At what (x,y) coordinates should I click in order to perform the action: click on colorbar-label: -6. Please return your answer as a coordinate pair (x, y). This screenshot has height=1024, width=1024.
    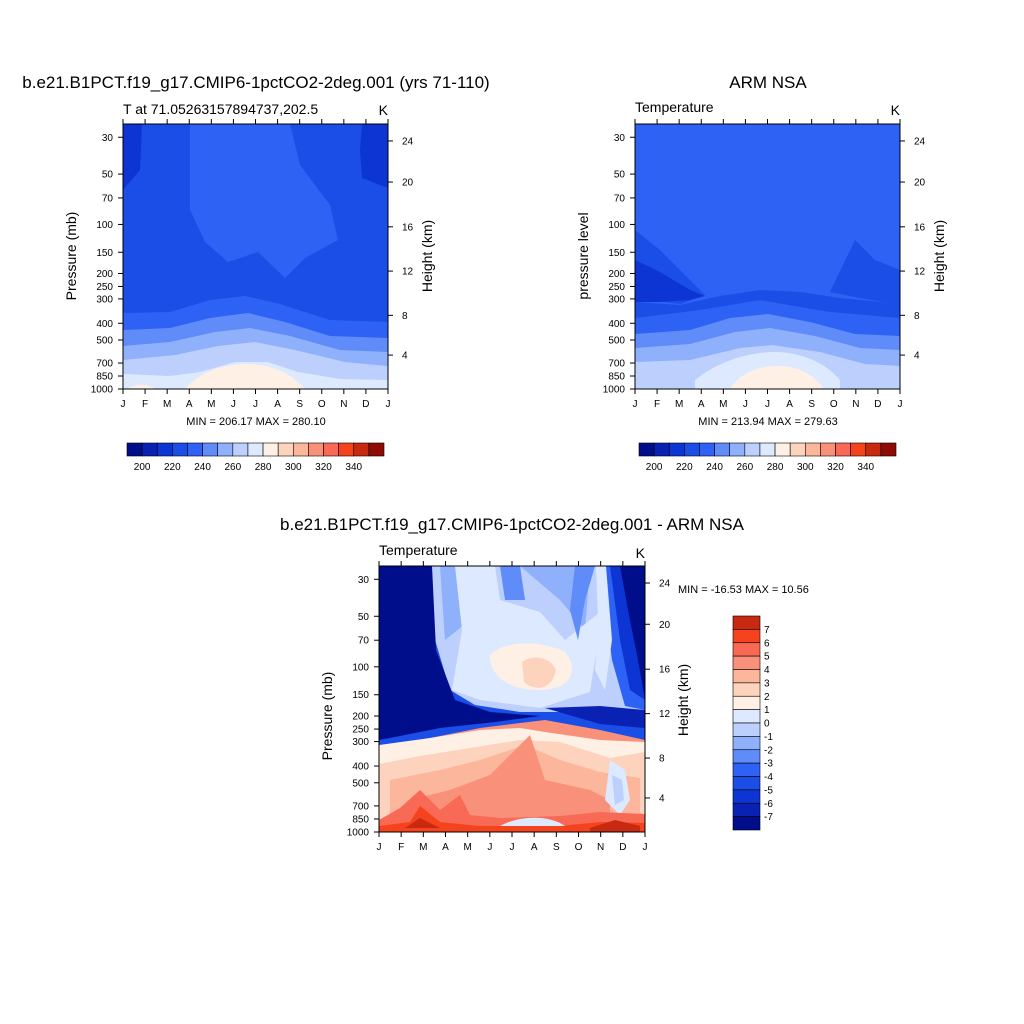
    Looking at the image, I should click on (768, 804).